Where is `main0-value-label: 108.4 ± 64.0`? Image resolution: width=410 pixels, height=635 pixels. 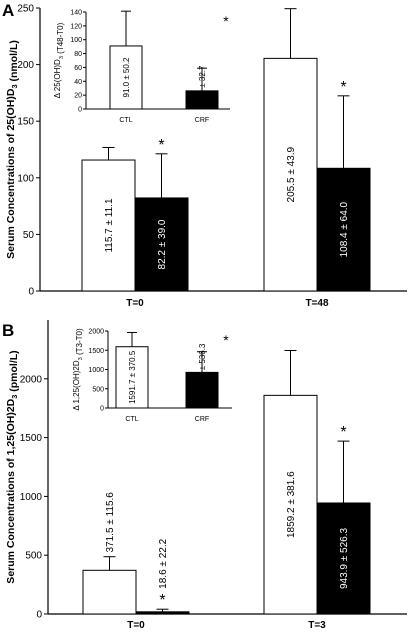
main0-value-label: 108.4 ± 64.0 is located at coordinates (344, 229).